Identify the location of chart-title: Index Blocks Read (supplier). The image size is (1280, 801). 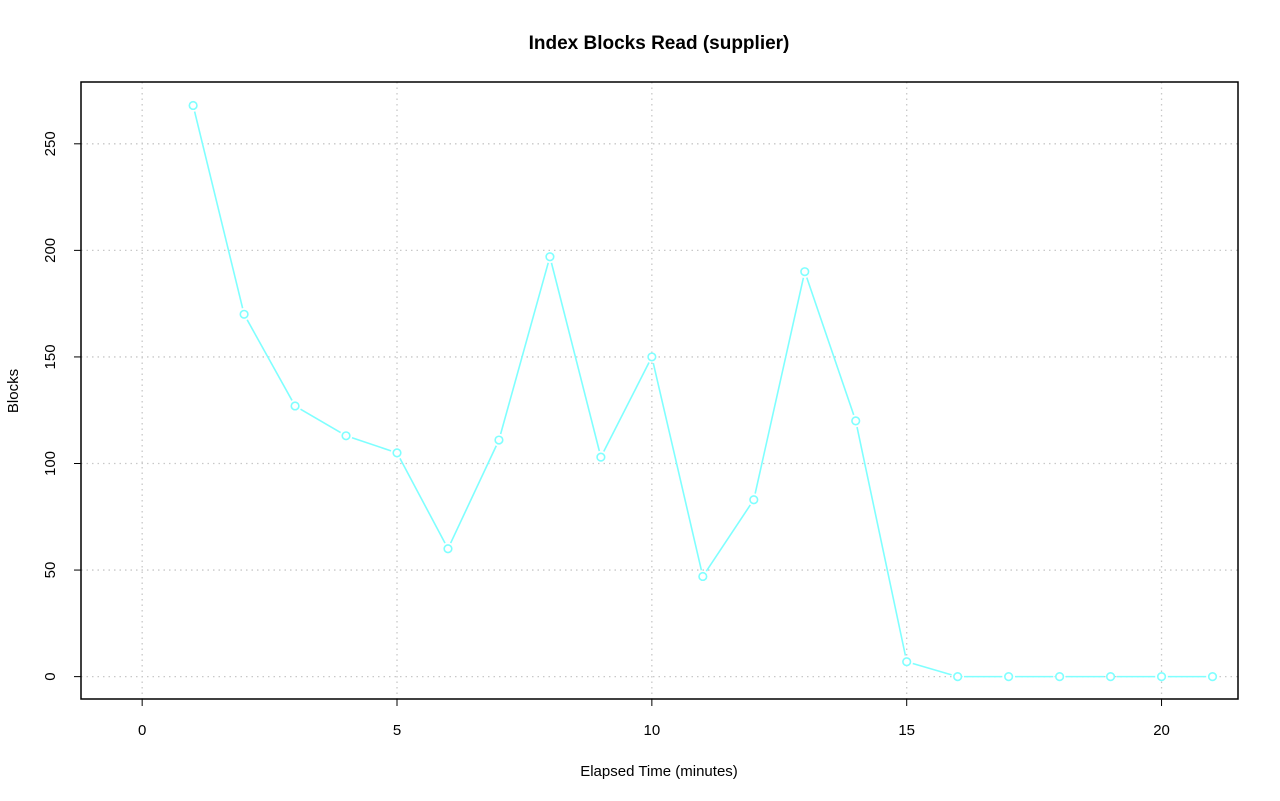
(659, 43).